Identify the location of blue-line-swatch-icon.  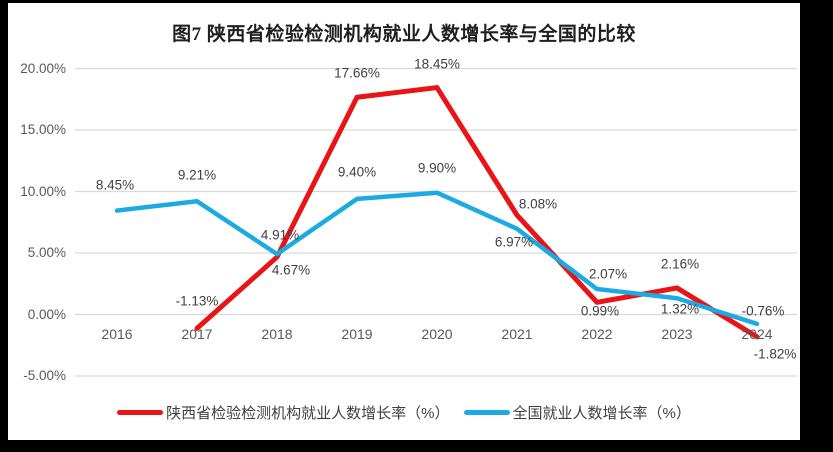
(486, 412).